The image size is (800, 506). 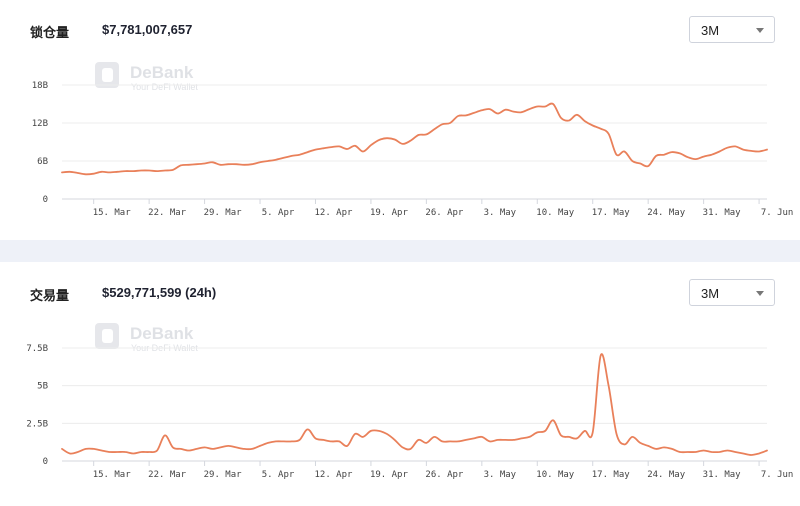 What do you see at coordinates (42, 387) in the screenshot?
I see `y-tick-label: 5B` at bounding box center [42, 387].